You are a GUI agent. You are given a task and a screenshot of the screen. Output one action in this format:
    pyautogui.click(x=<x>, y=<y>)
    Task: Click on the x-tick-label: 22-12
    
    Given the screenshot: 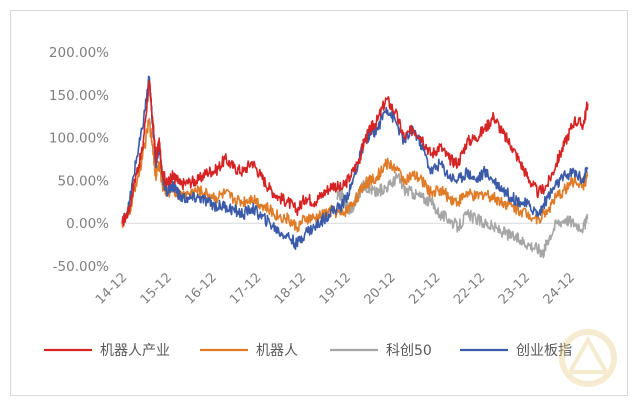 What is the action you would take?
    pyautogui.click(x=469, y=288)
    